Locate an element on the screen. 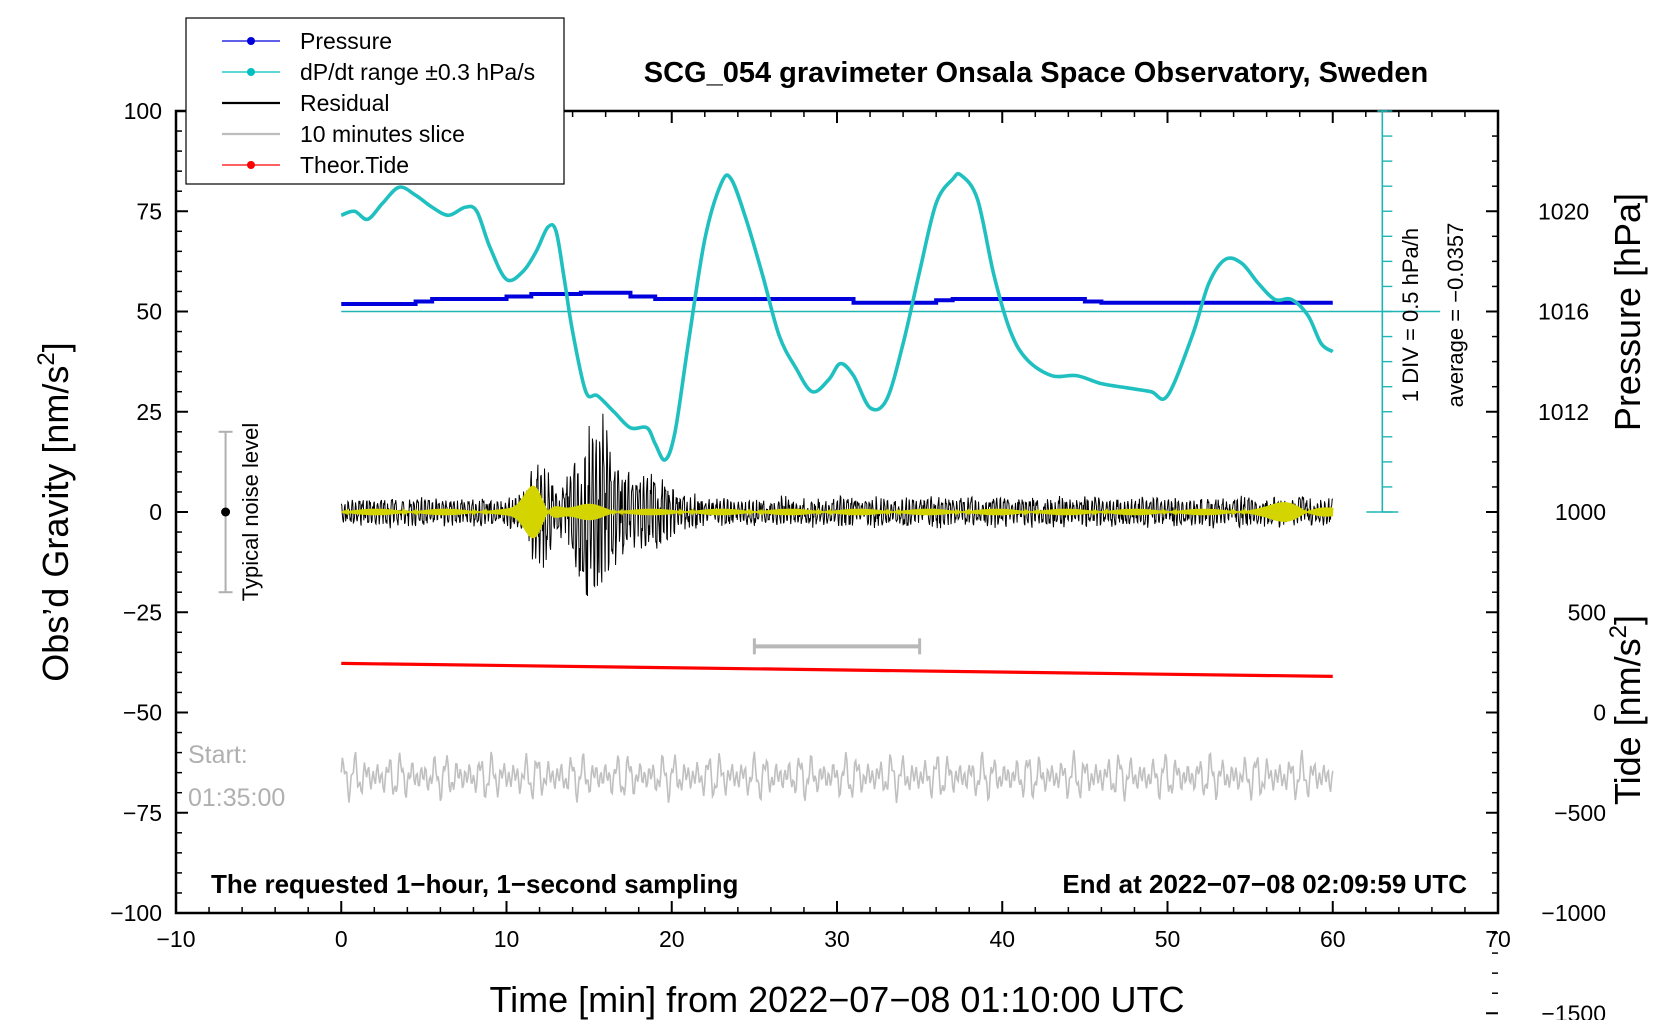 The image size is (1676, 1020). y-tick-label: −75 is located at coordinates (142, 813).